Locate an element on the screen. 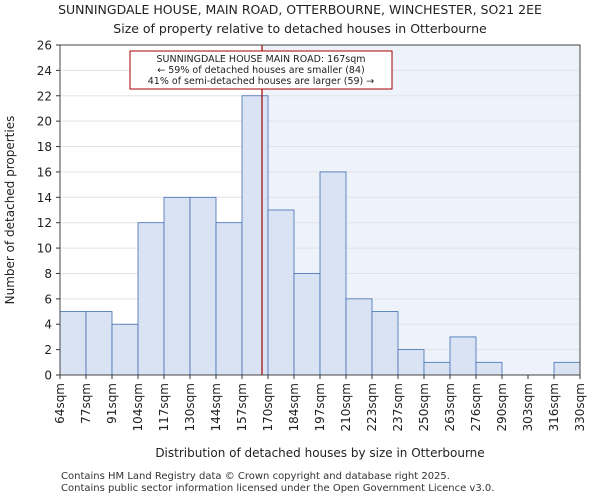 The image size is (600, 500). x-tick-label: 64sqm is located at coordinates (60, 403).